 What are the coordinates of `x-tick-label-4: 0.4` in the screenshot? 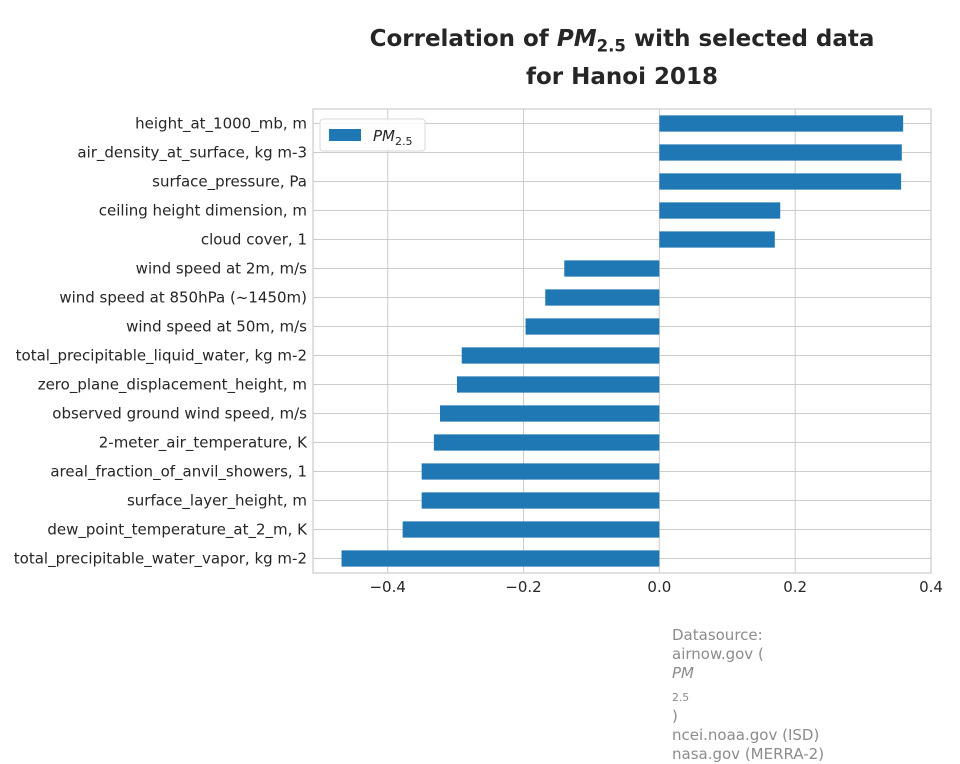 It's located at (931, 587).